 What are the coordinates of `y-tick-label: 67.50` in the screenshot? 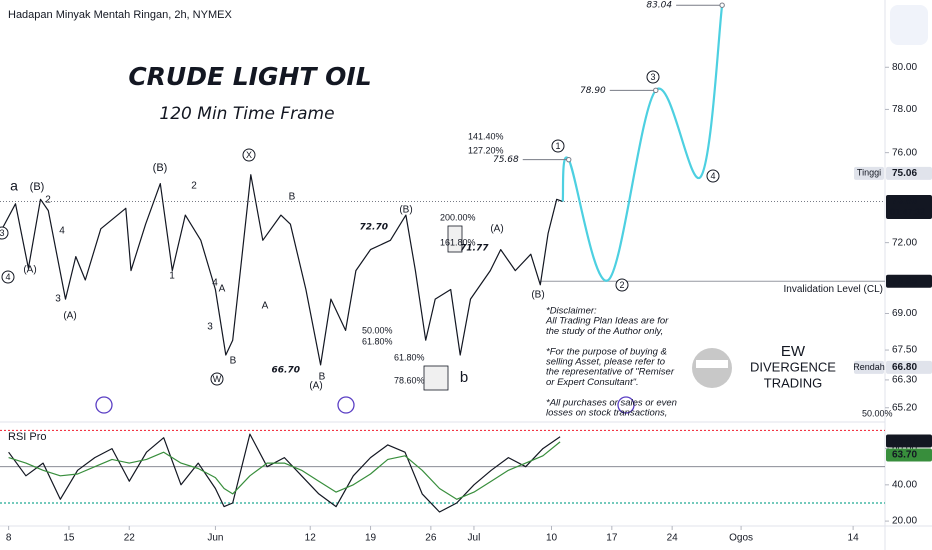 It's located at (904, 350).